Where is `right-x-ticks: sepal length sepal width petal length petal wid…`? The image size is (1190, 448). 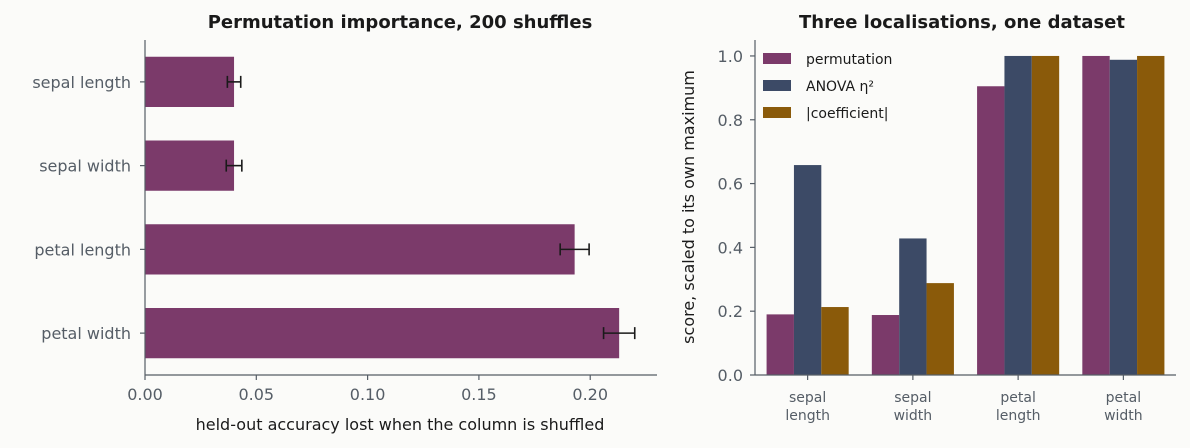 right-x-ticks: sepal length sepal width petal length petal wid… is located at coordinates (964, 399).